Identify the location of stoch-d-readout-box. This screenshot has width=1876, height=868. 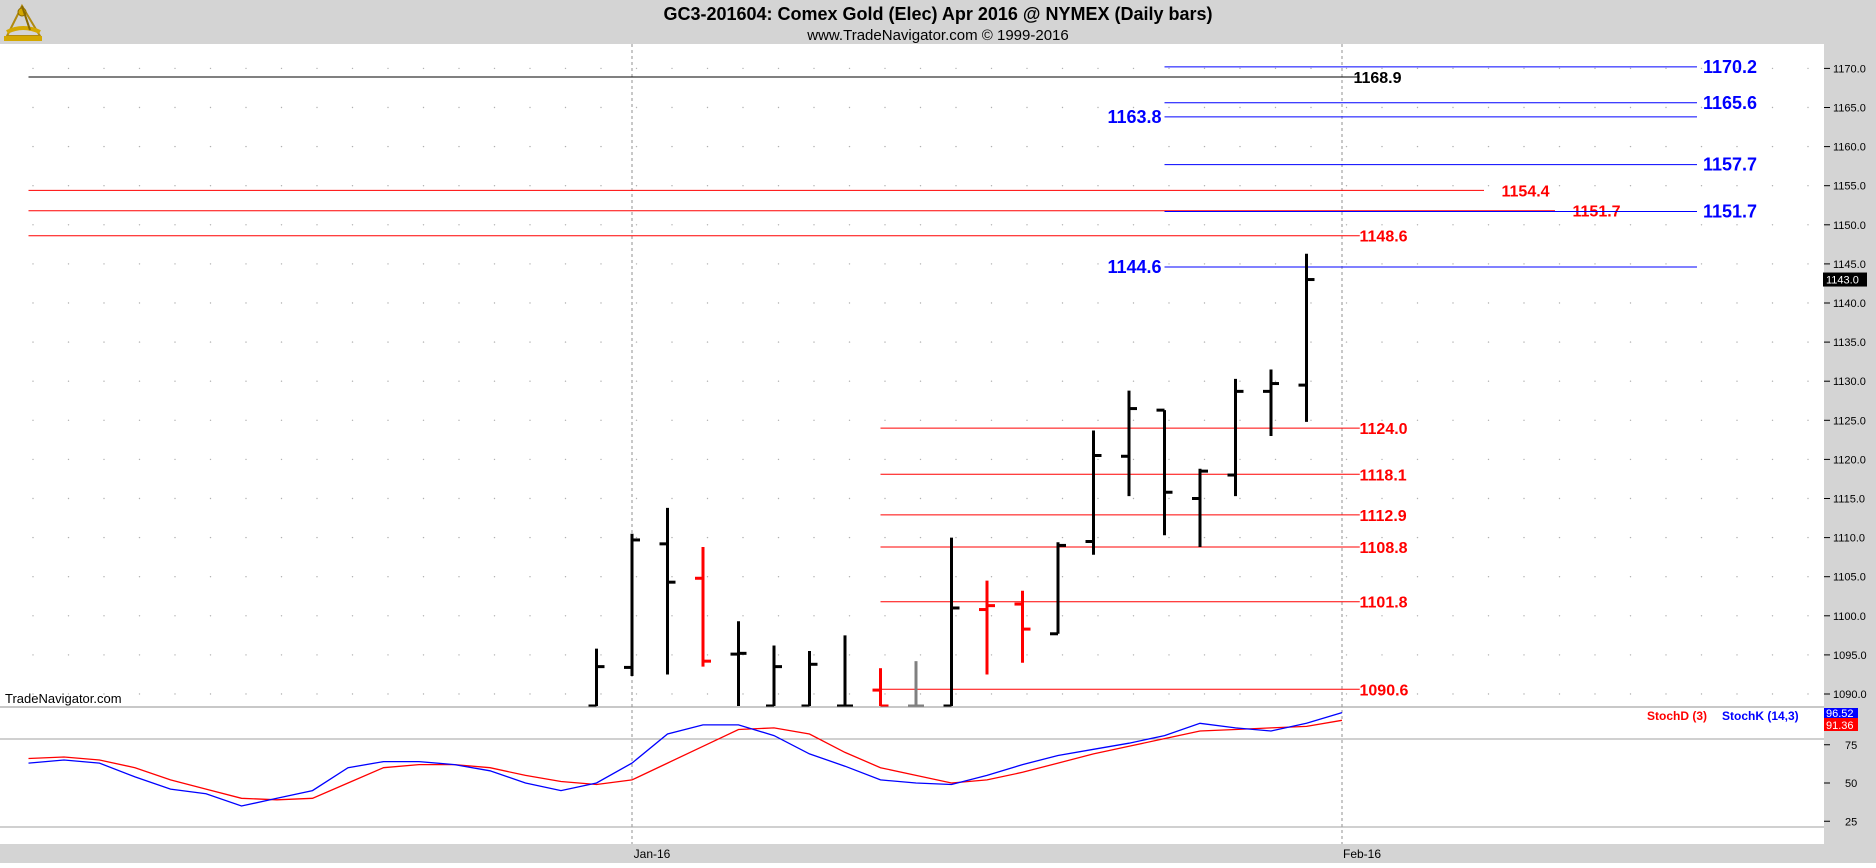
(1841, 724).